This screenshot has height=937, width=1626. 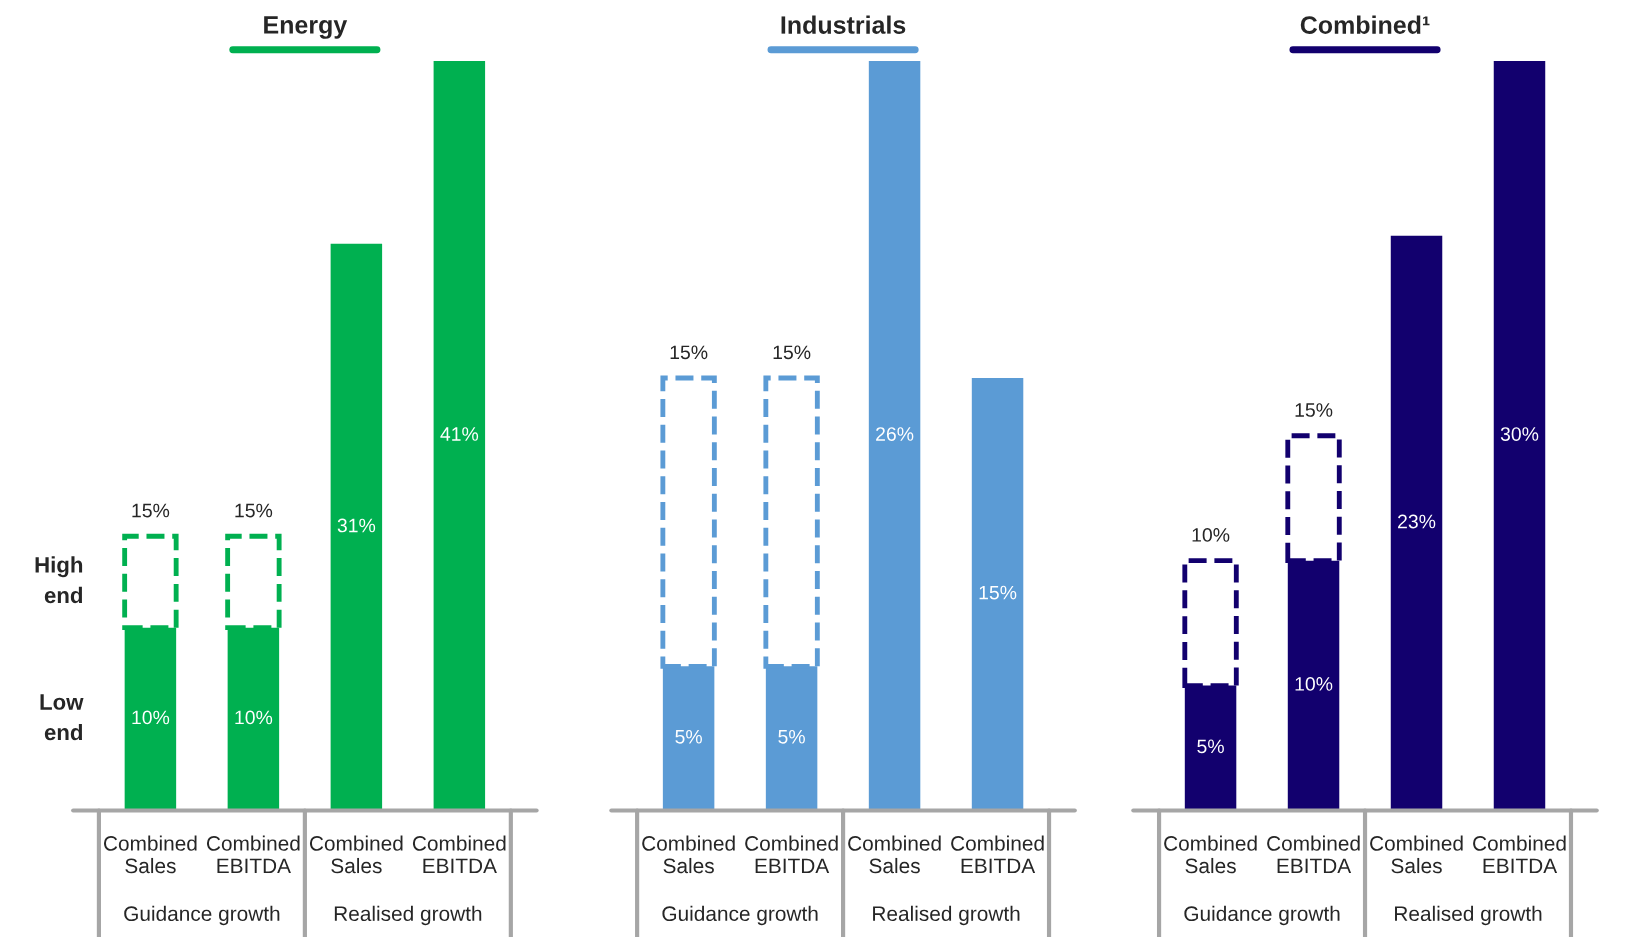 I want to click on data-label: 30%, so click(x=1519, y=434).